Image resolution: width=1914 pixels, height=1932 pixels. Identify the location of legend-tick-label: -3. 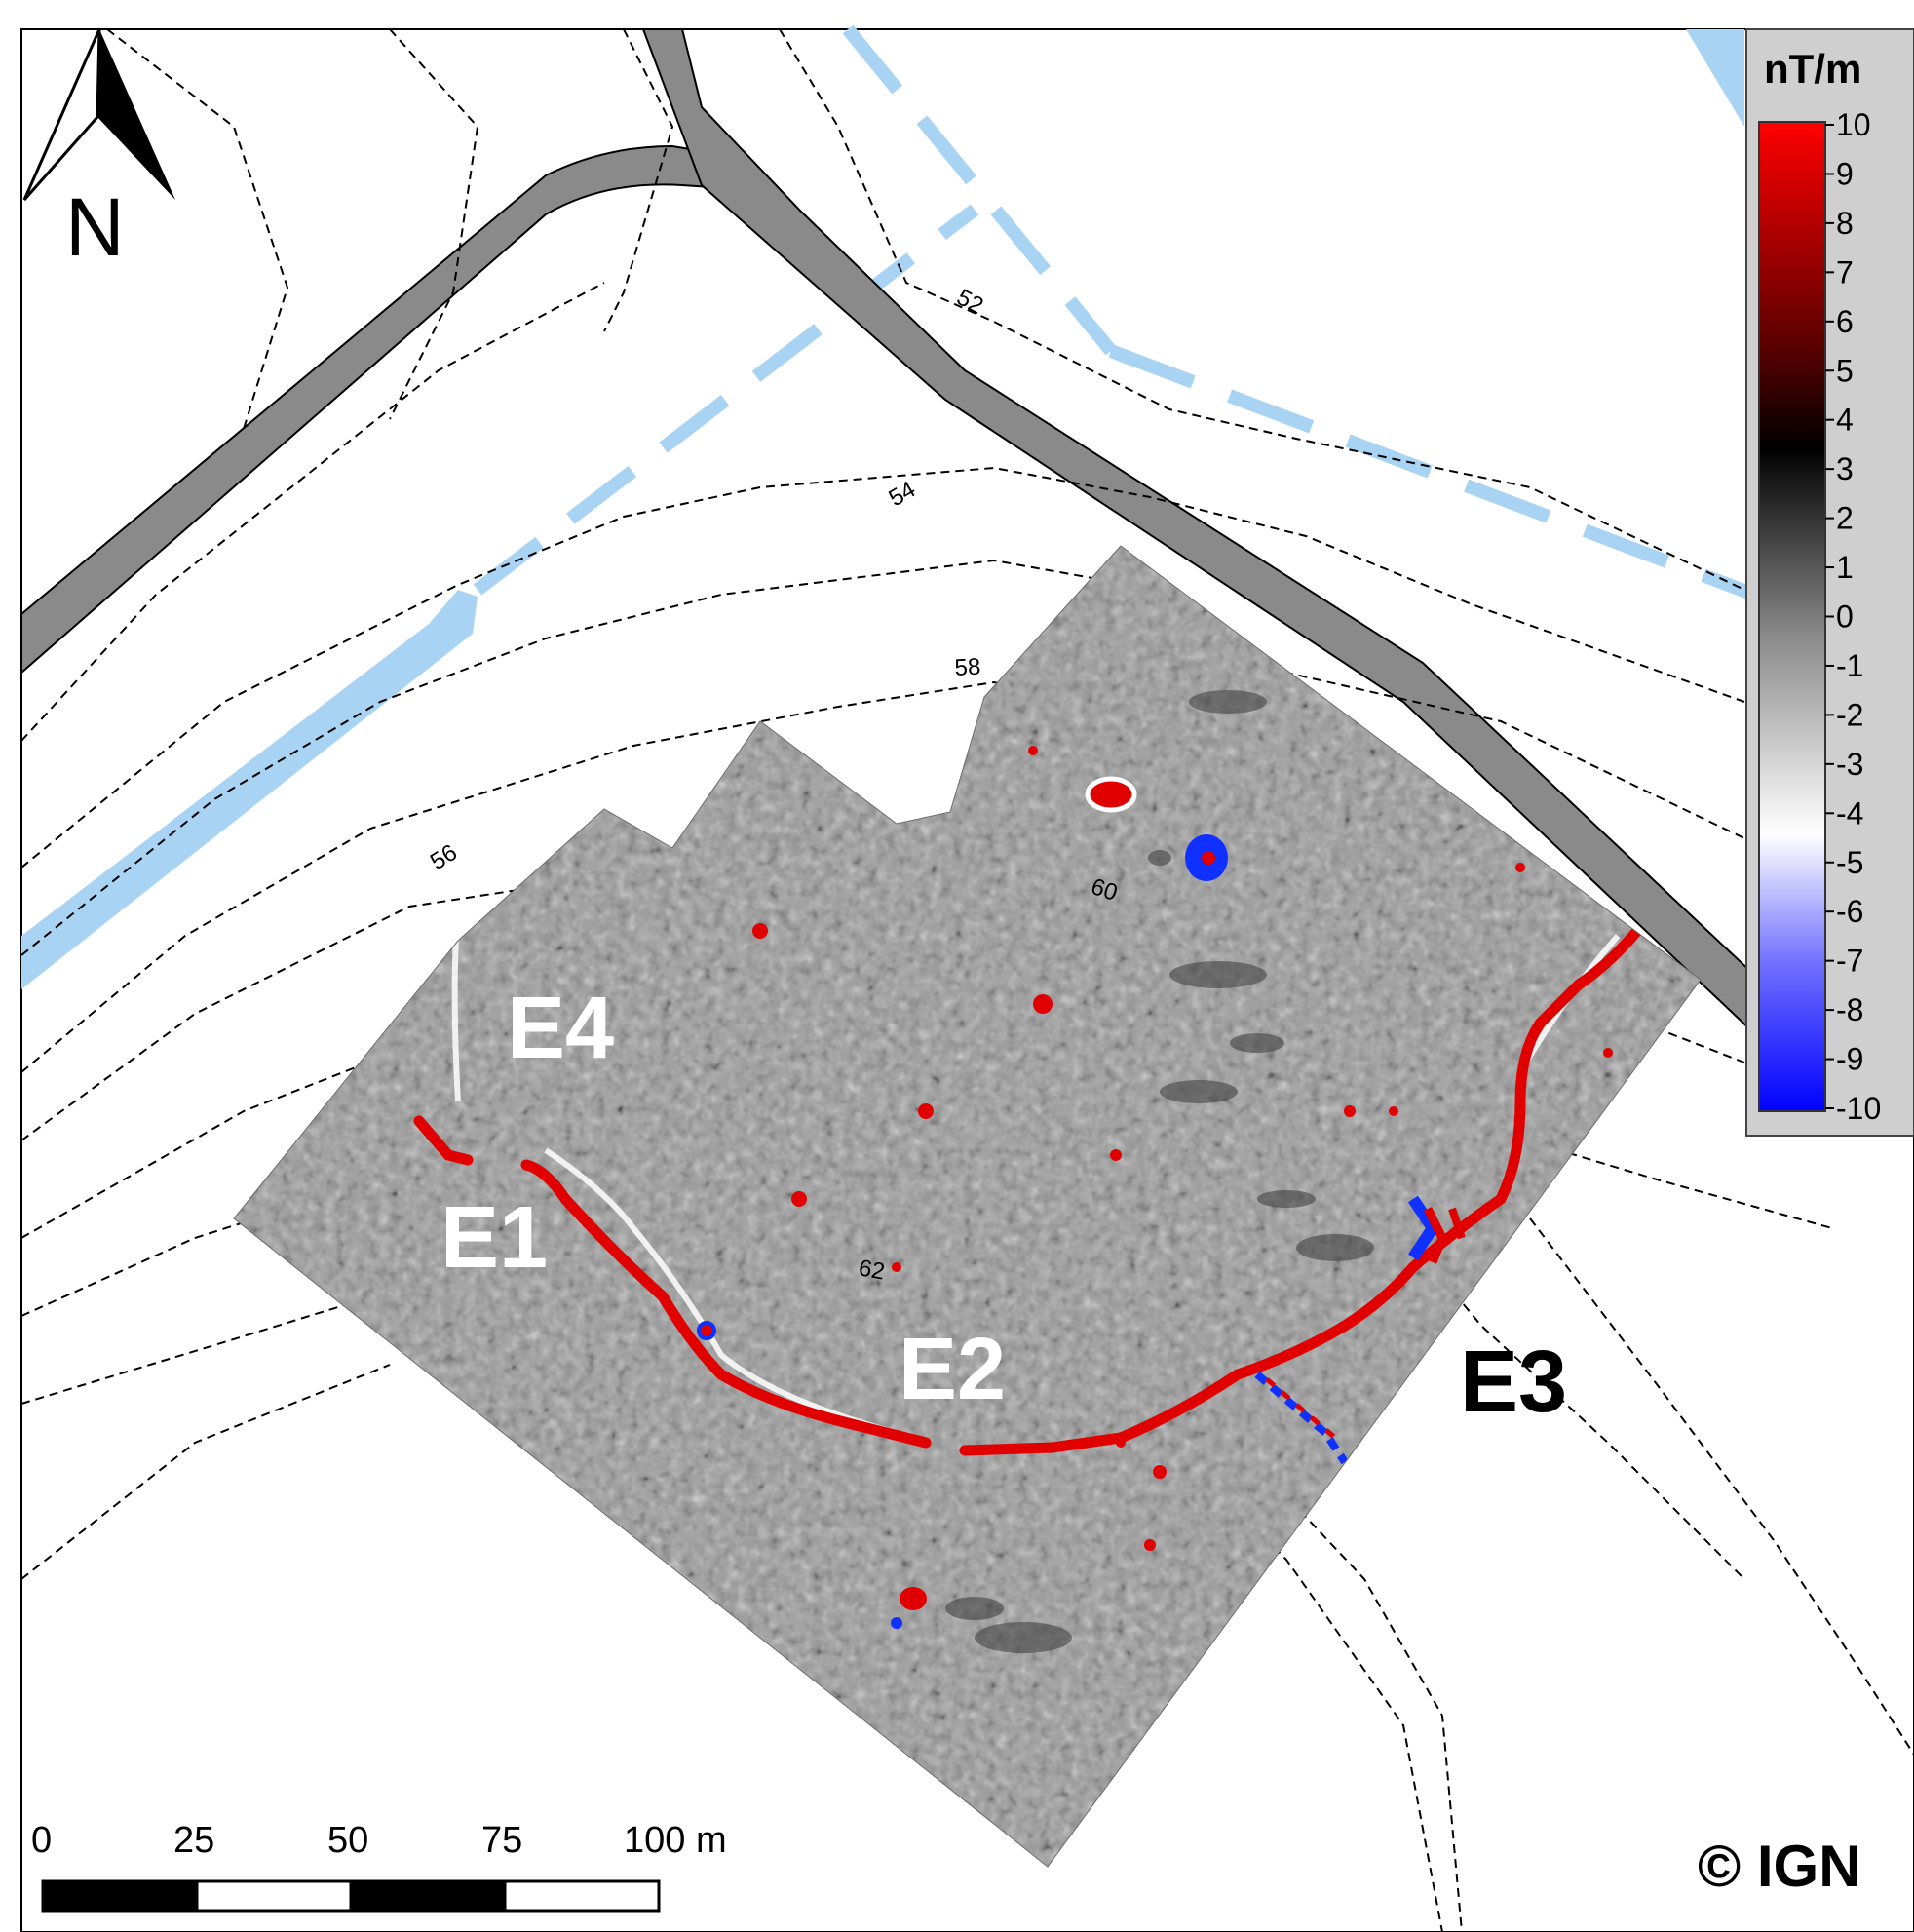
(1849, 764).